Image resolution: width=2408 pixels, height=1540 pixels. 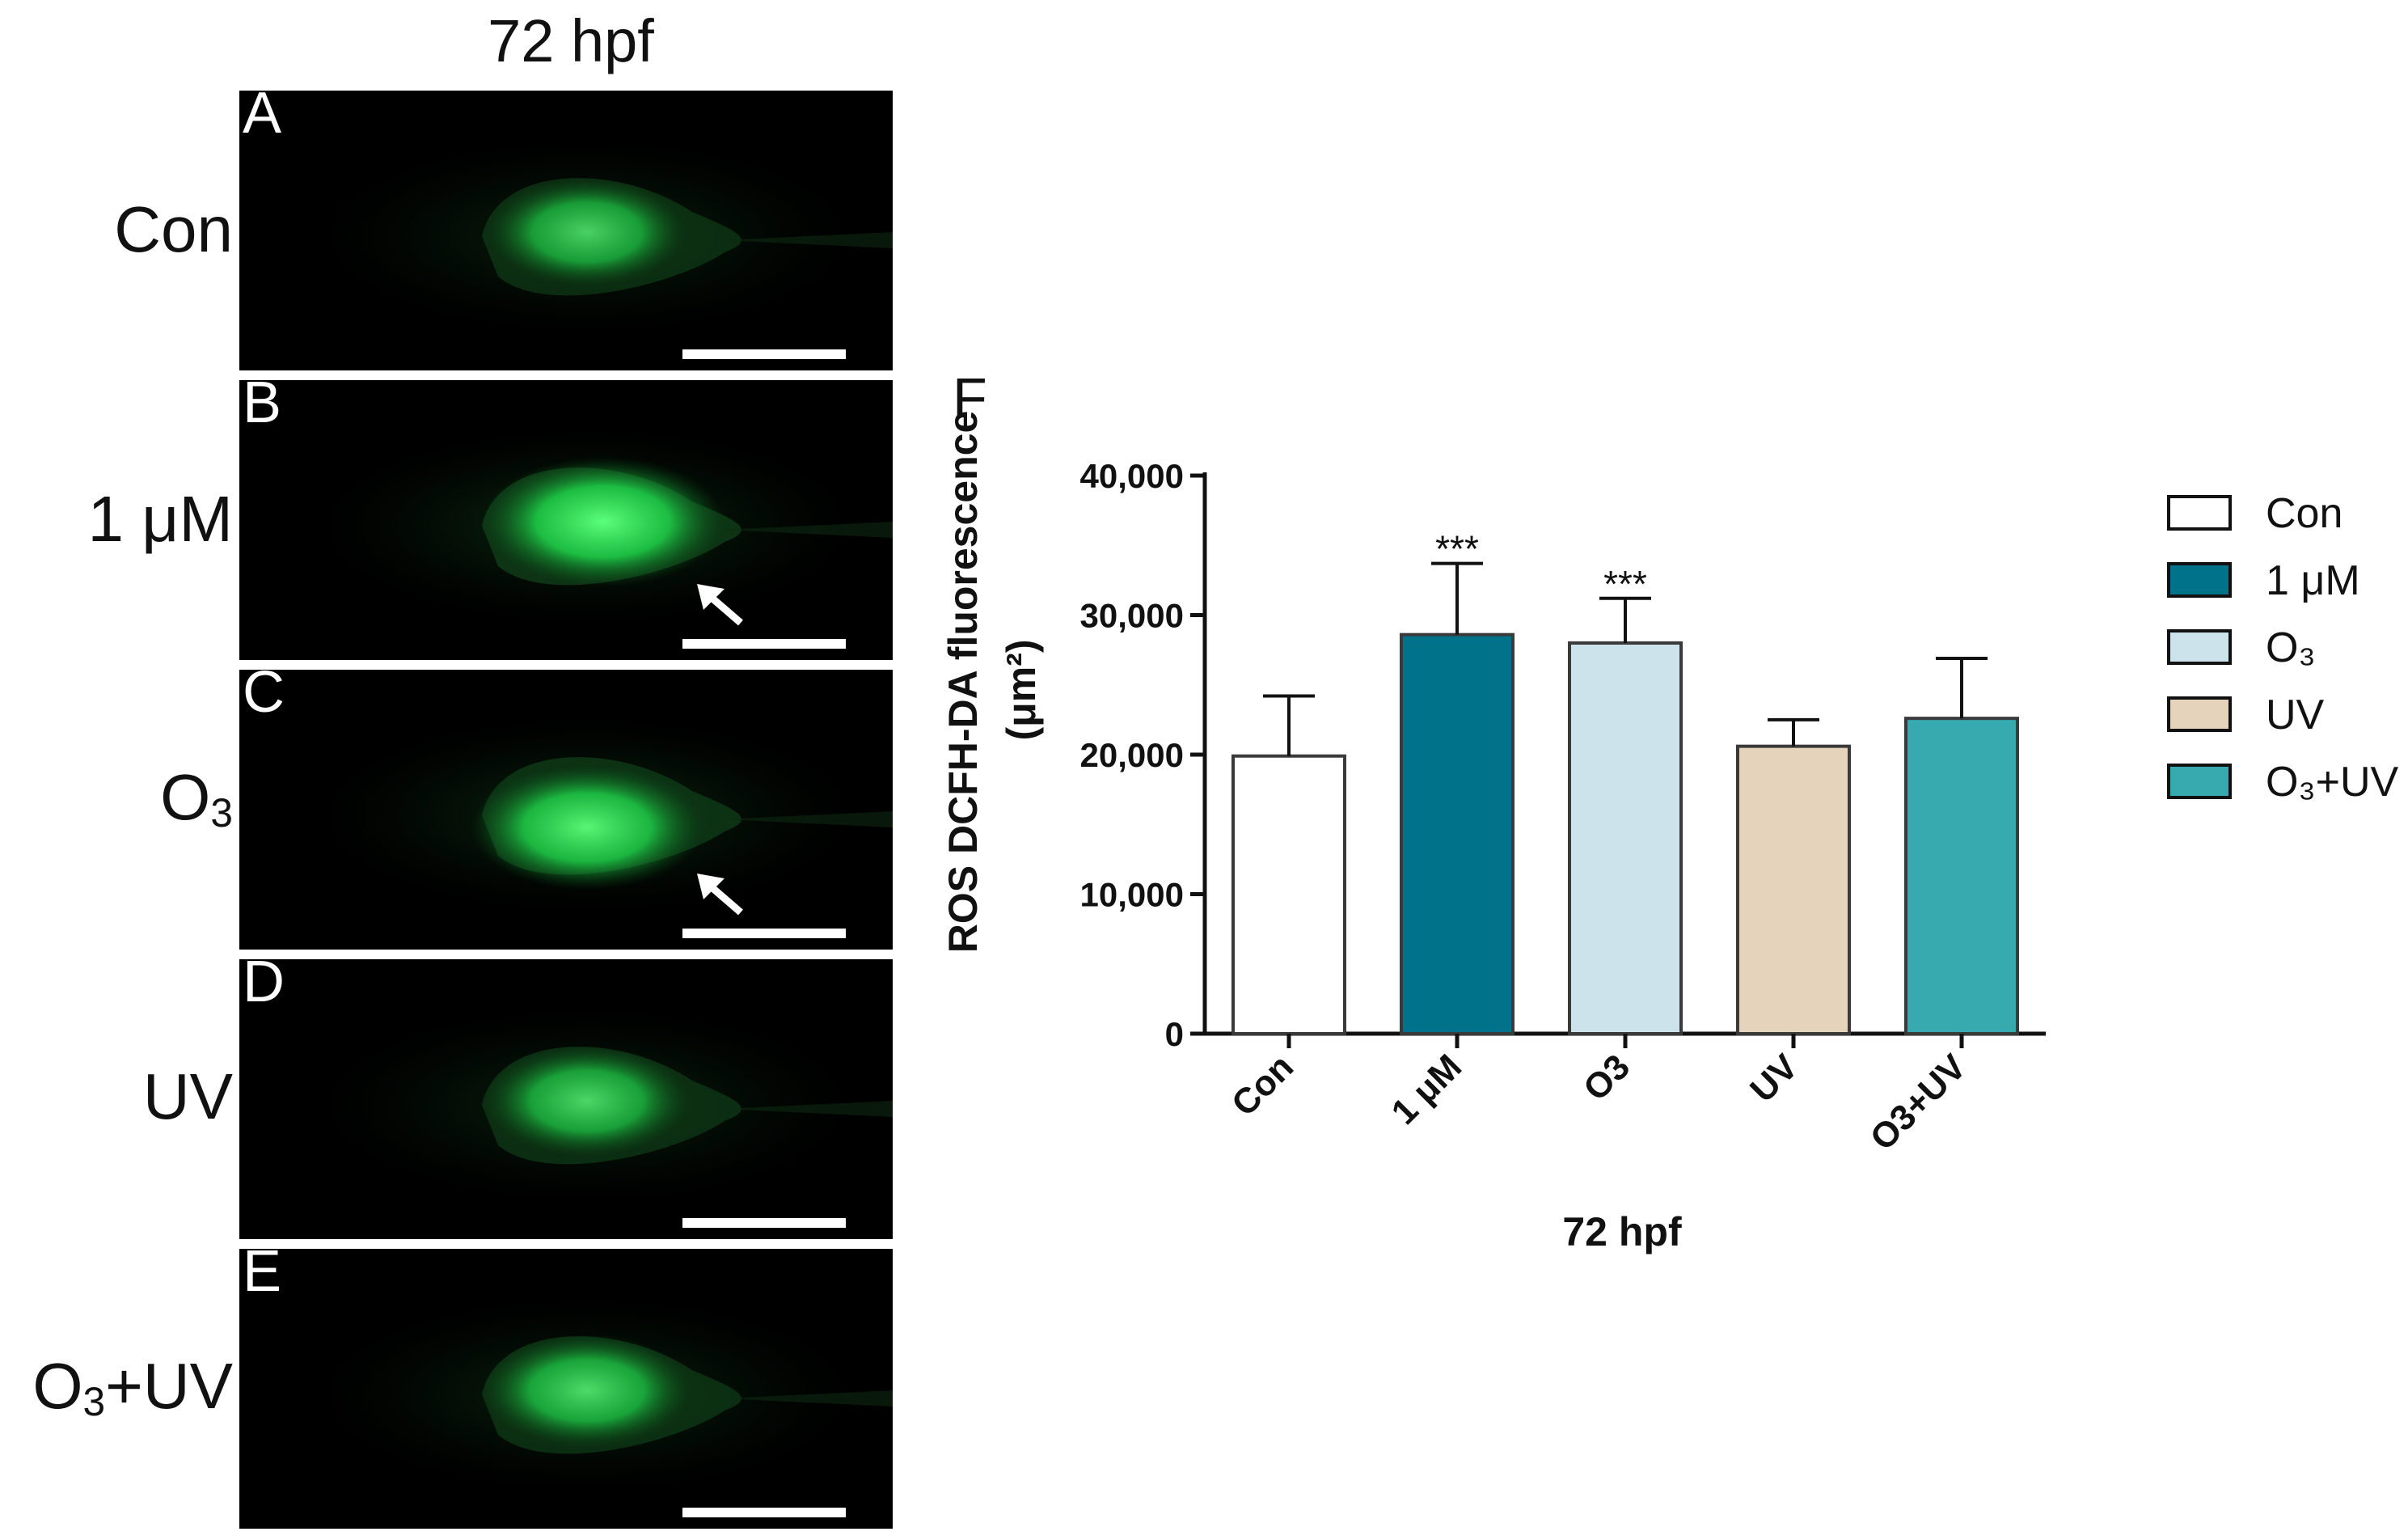 I want to click on panel-letter-b: B, so click(x=262, y=407).